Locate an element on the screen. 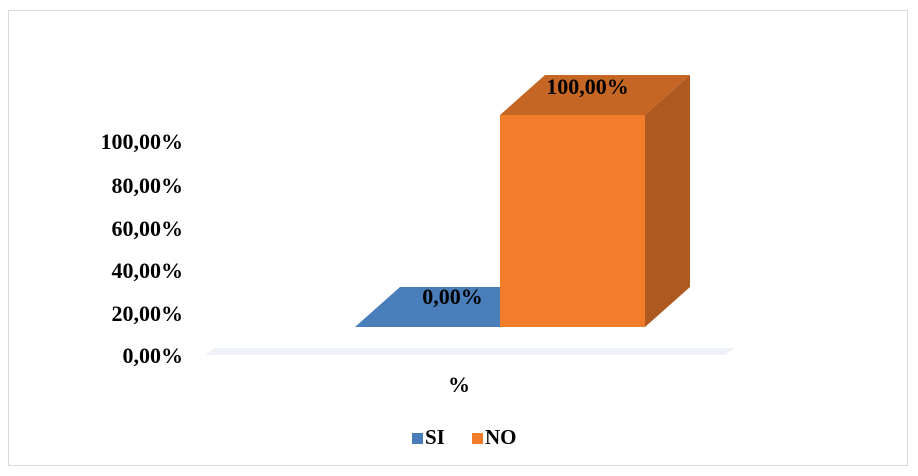 This screenshot has width=918, height=476. legend-item-si: SI is located at coordinates (428, 437).